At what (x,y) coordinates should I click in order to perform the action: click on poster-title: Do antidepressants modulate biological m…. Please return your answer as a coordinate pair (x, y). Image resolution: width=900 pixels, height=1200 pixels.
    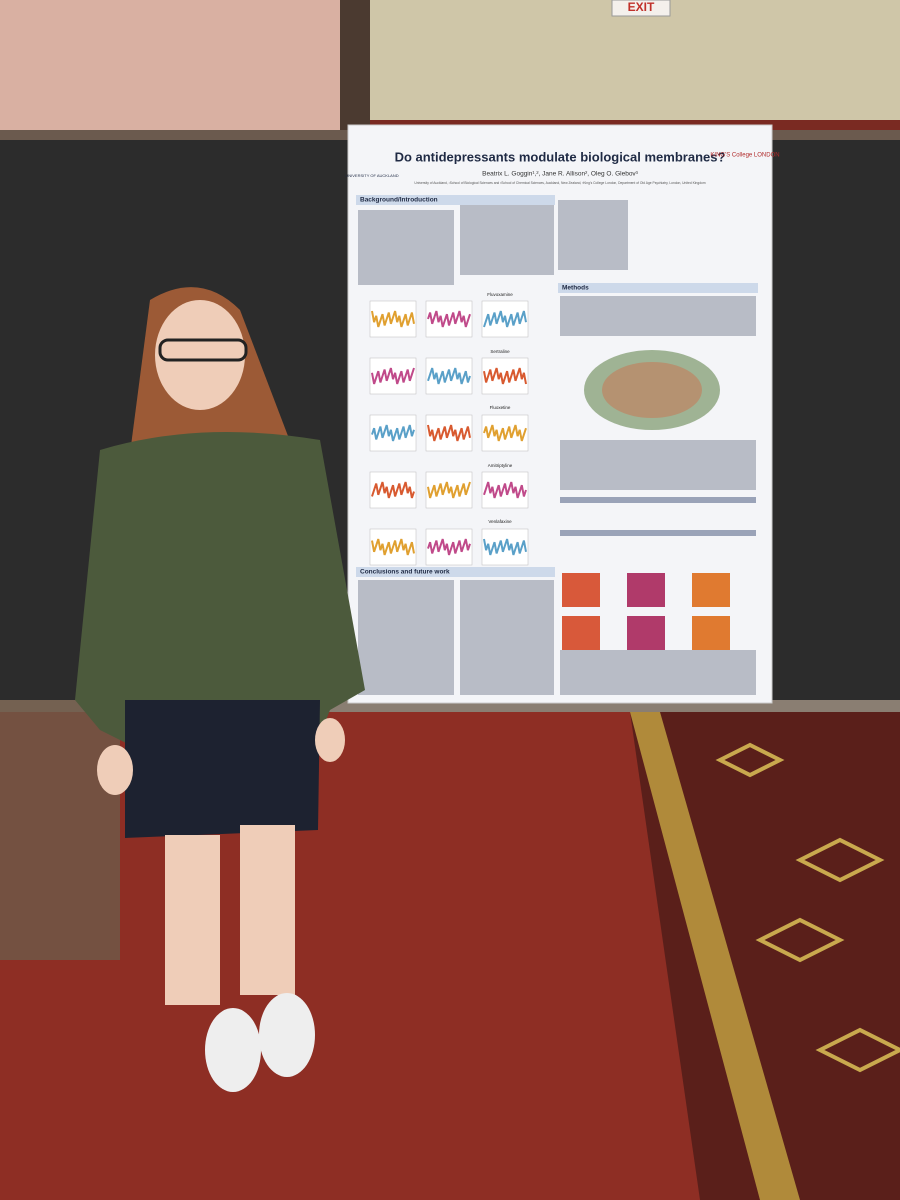
    Looking at the image, I should click on (560, 156).